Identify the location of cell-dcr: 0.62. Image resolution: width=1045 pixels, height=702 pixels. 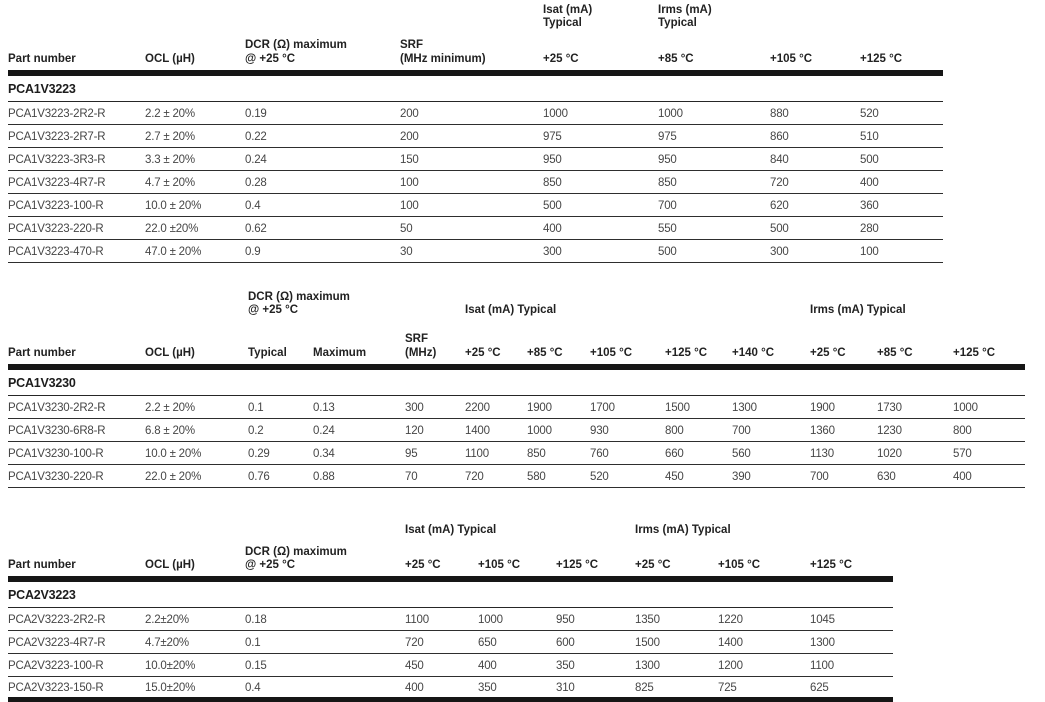
(322, 228).